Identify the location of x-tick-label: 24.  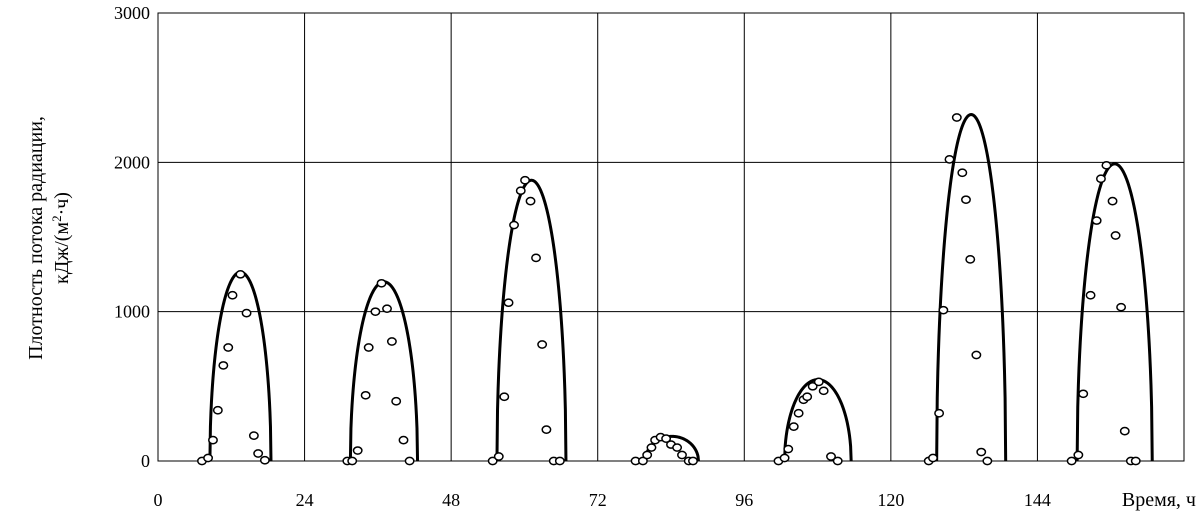
(305, 500).